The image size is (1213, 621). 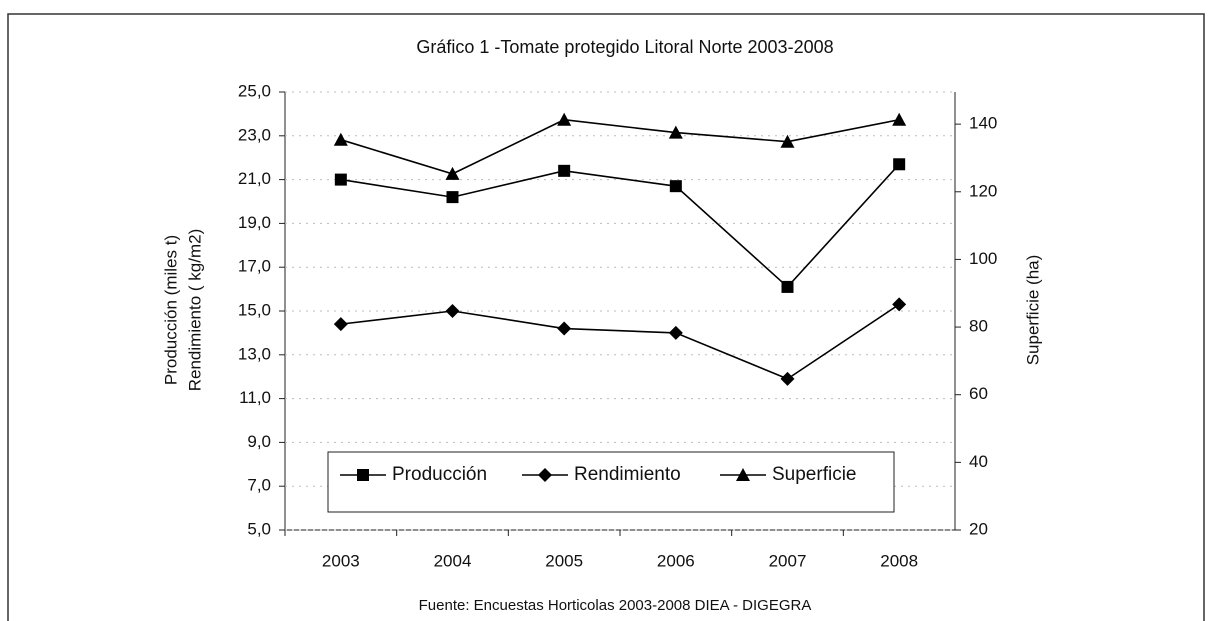 I want to click on legend-label: Superficie, so click(x=814, y=474).